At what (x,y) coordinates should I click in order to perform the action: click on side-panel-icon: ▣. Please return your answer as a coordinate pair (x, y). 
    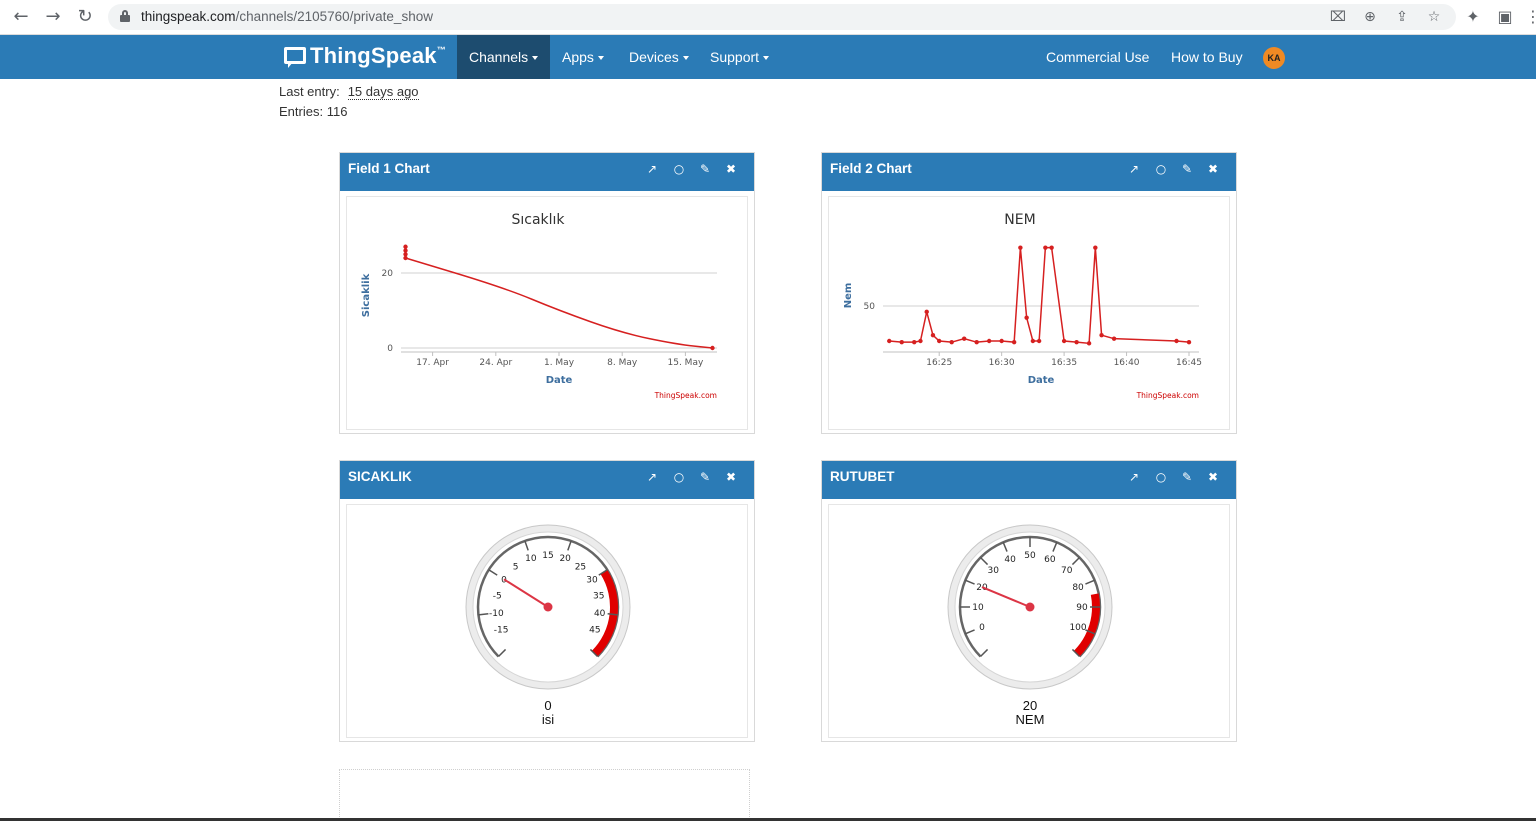
    Looking at the image, I should click on (1505, 16).